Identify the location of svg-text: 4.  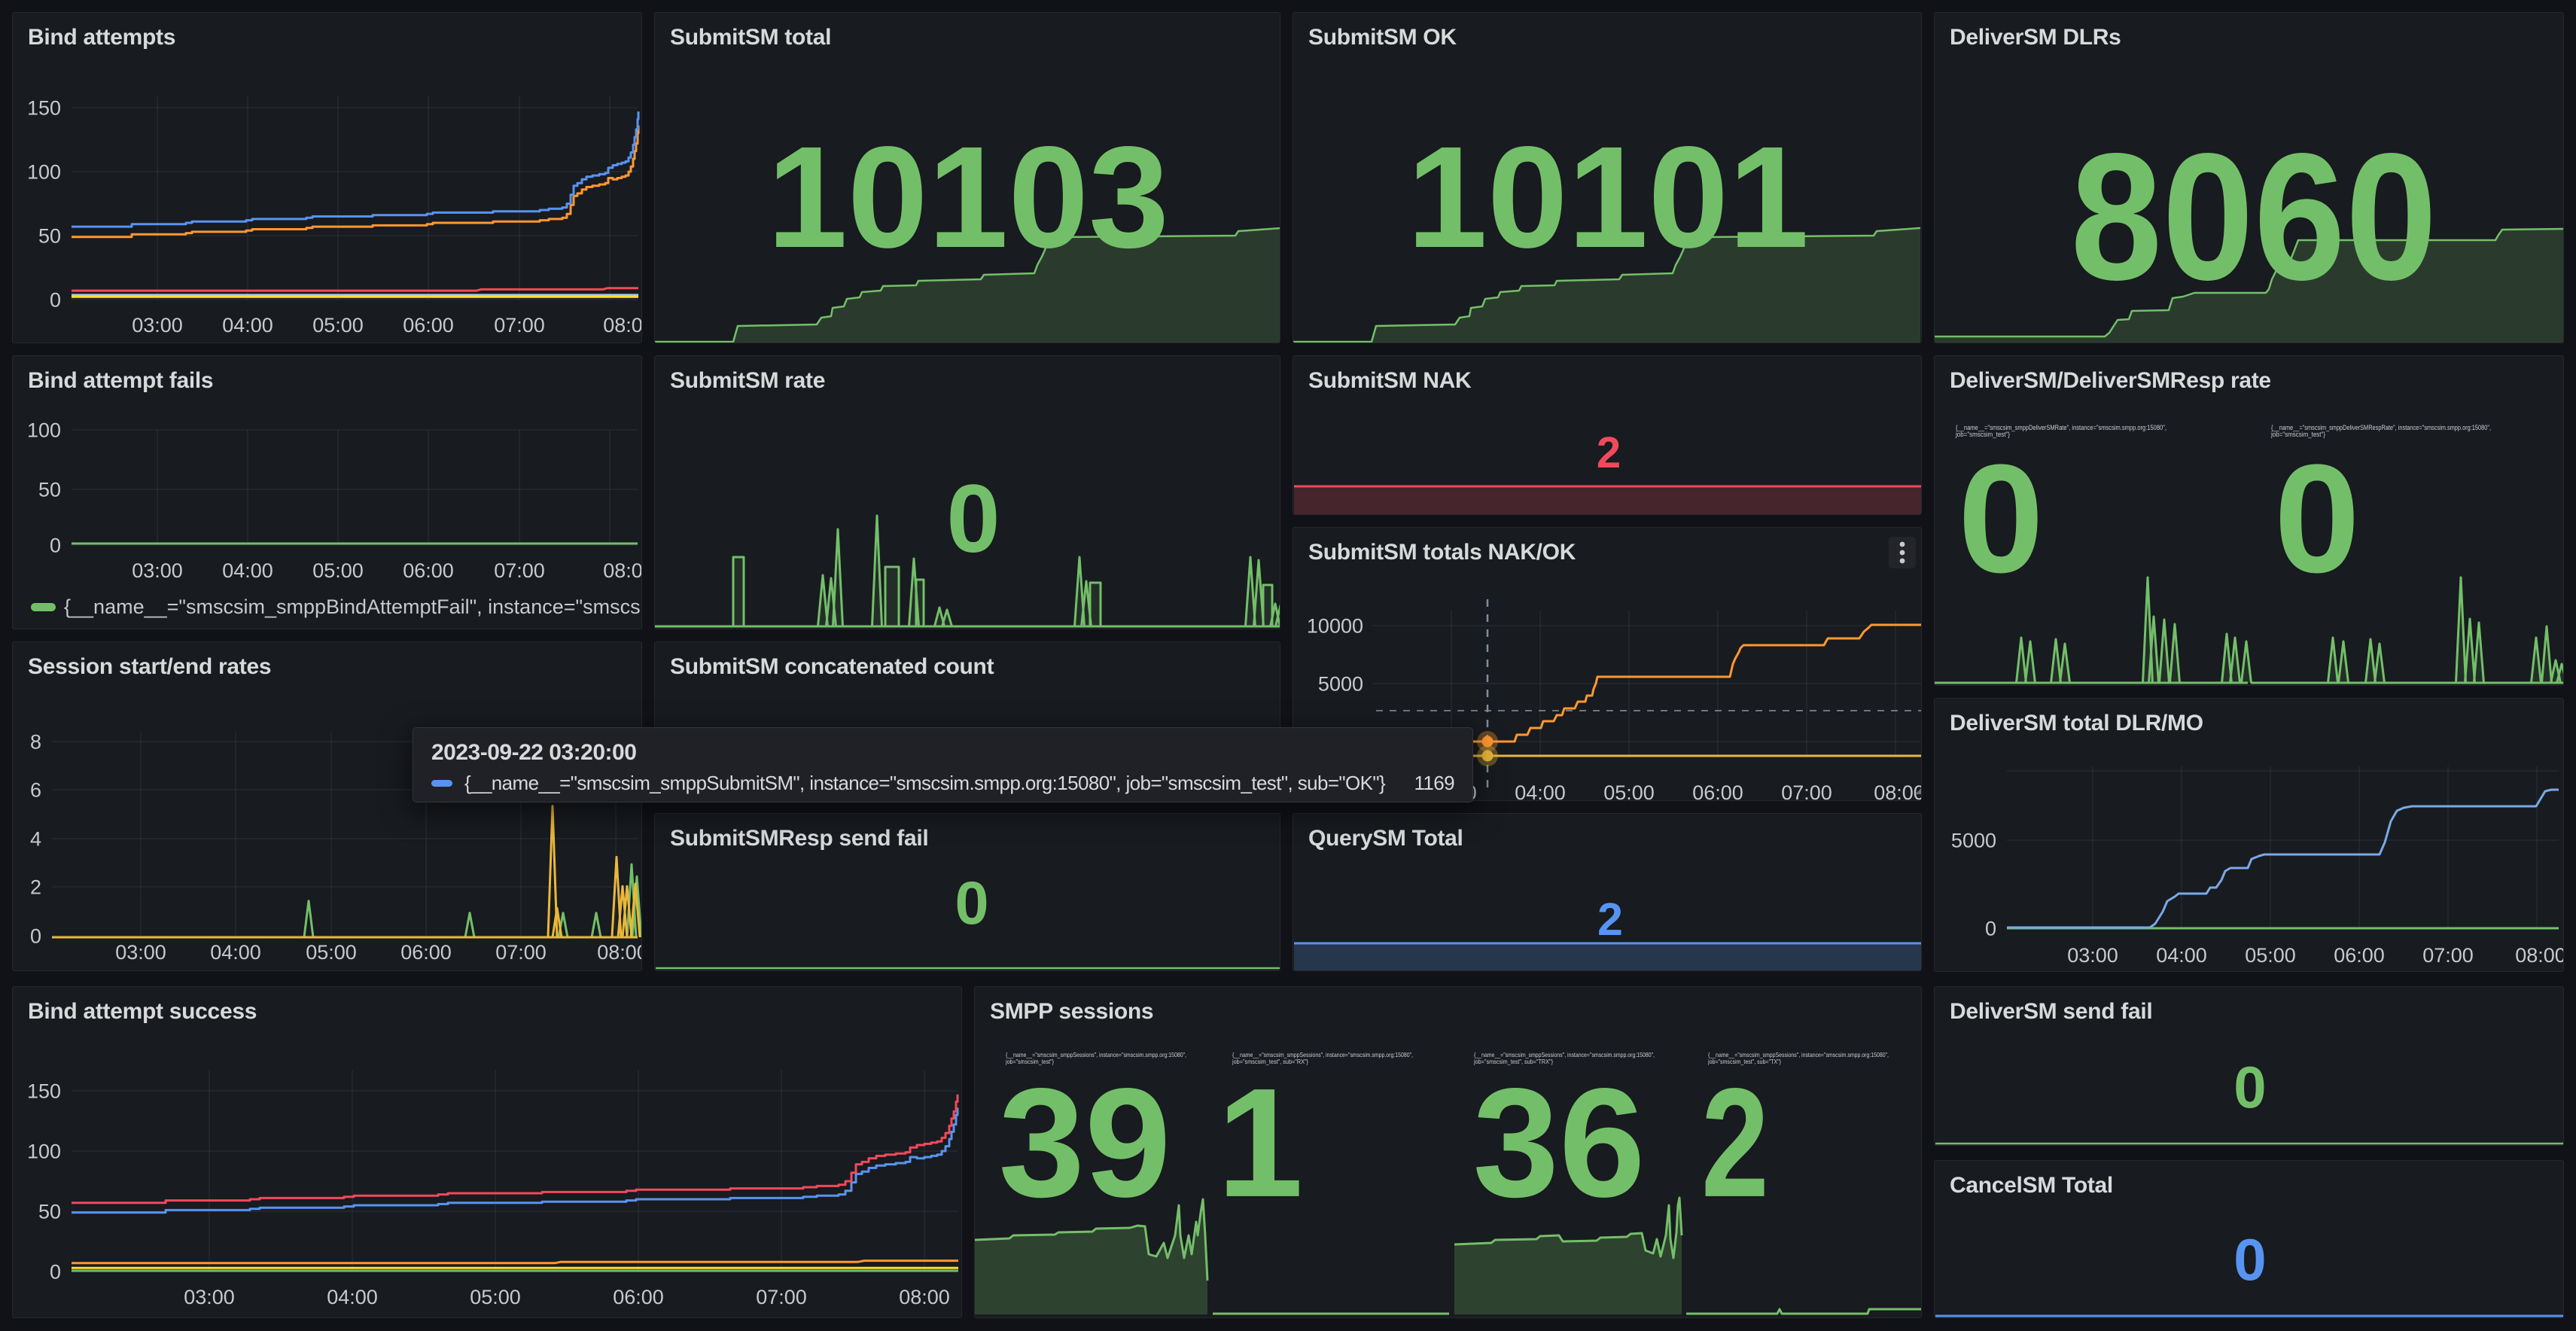
(36, 839).